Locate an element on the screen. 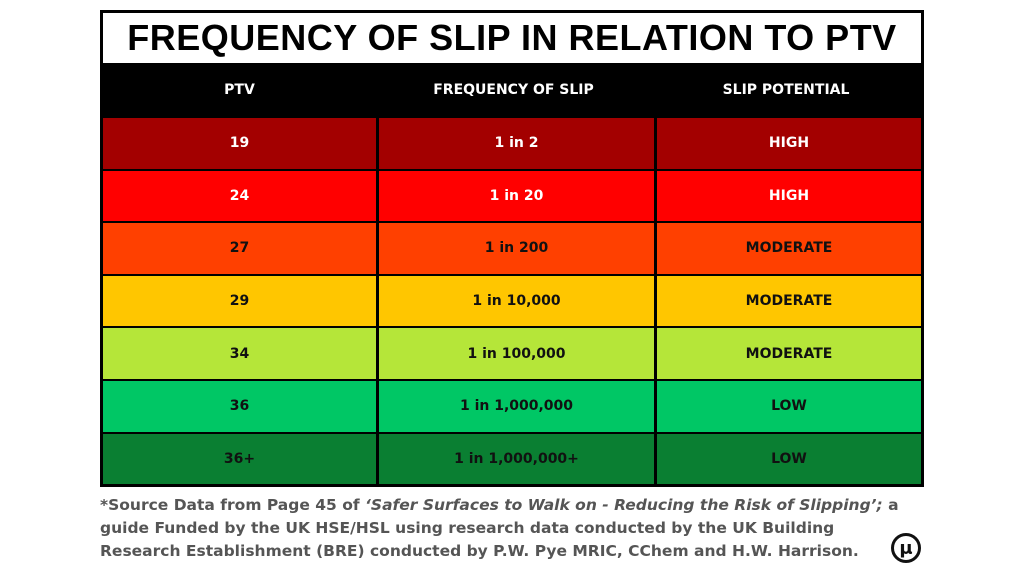 The width and height of the screenshot is (1024, 576). cell-ptv: 36+ is located at coordinates (239, 458).